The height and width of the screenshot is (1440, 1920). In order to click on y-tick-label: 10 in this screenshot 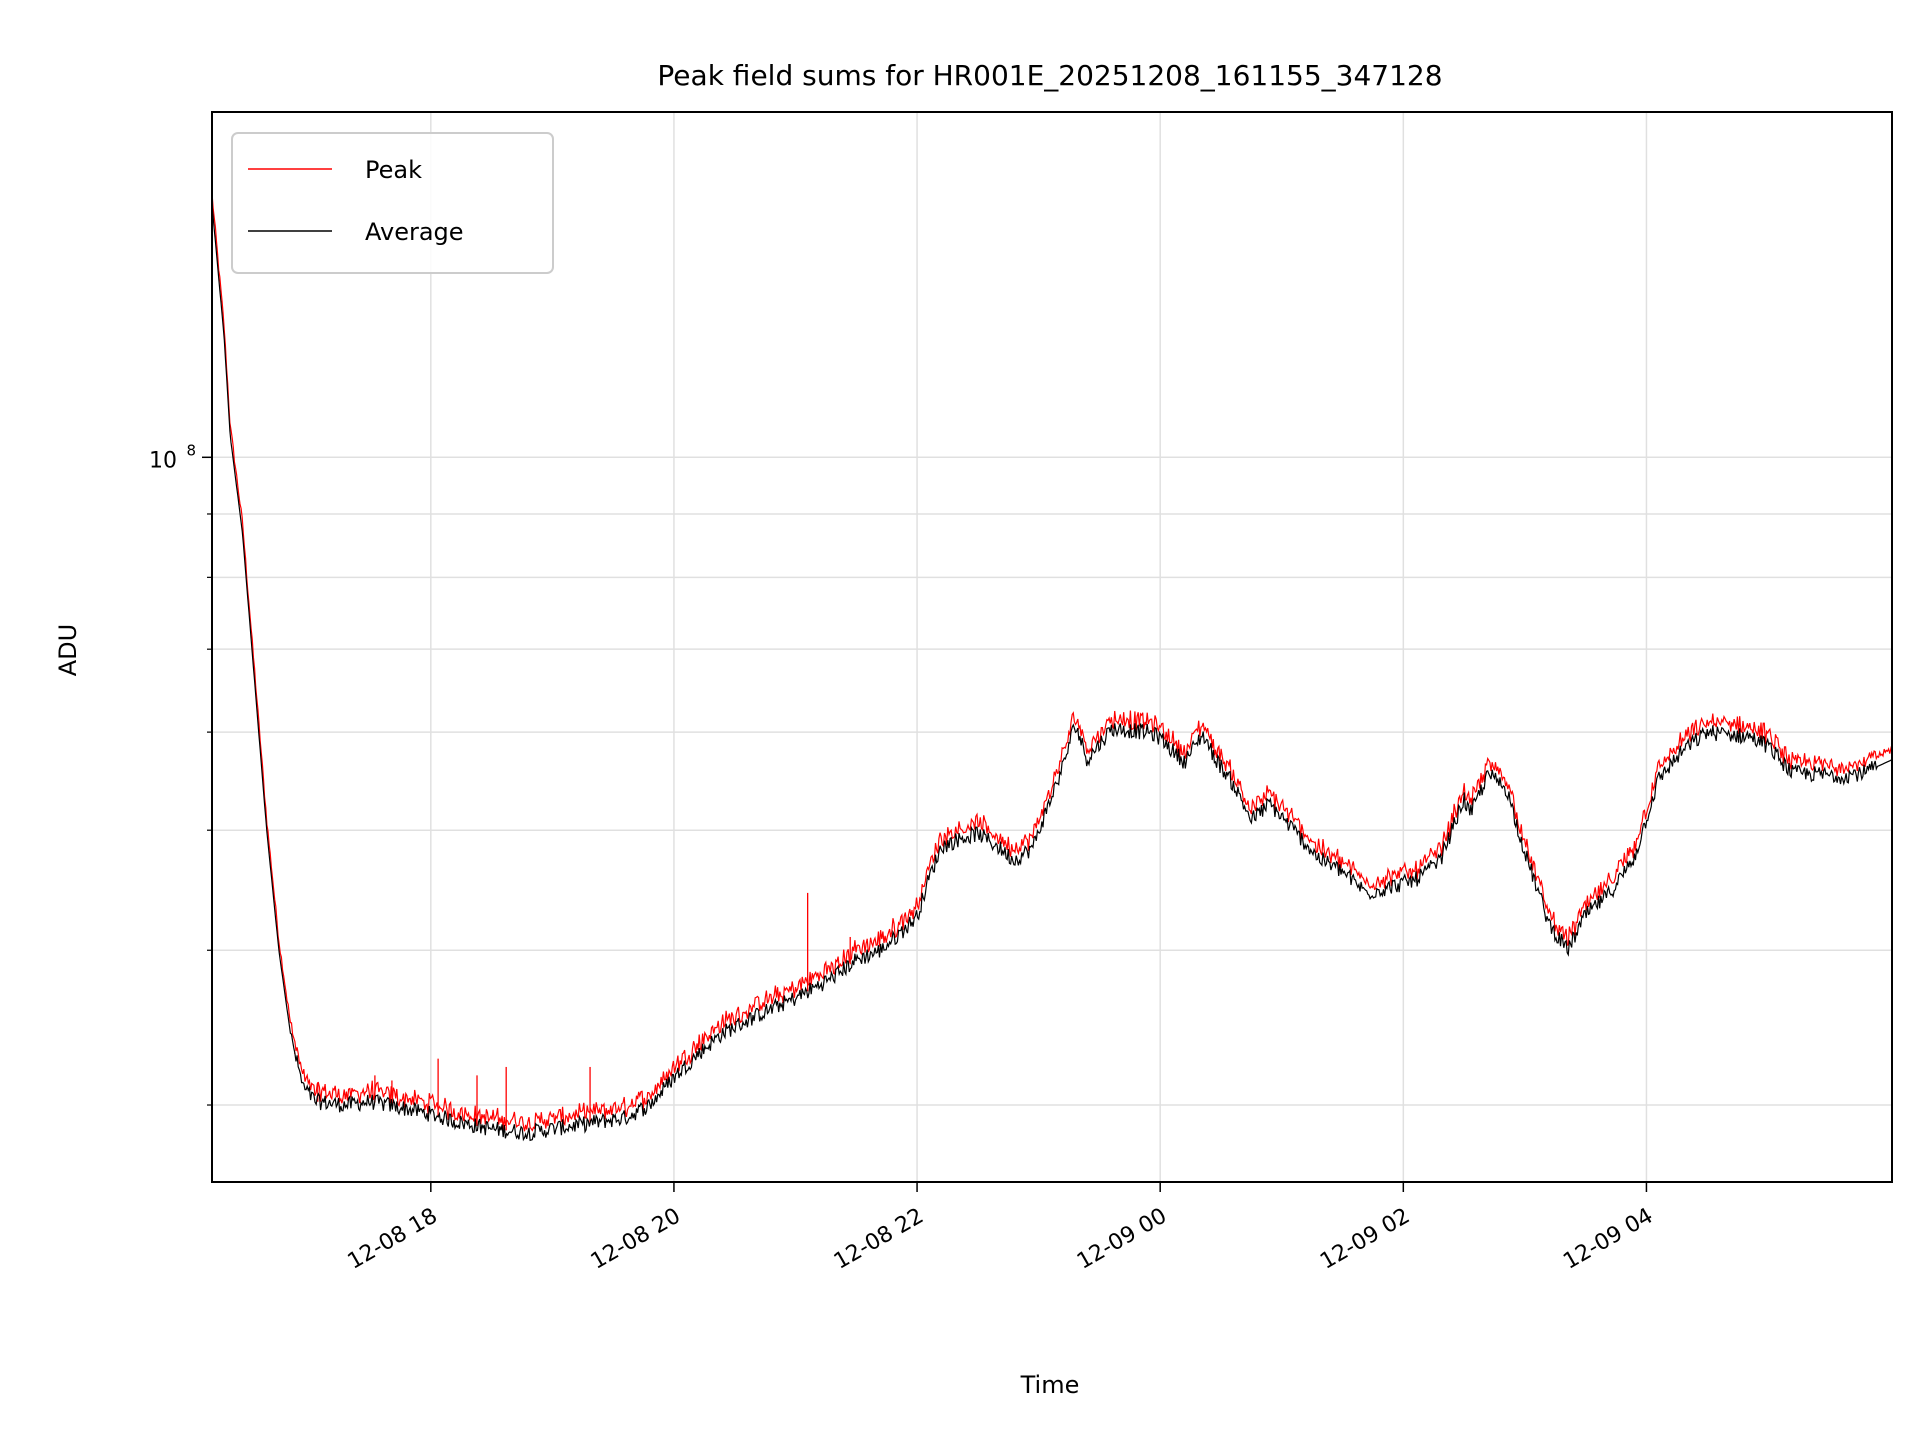, I will do `click(163, 460)`.